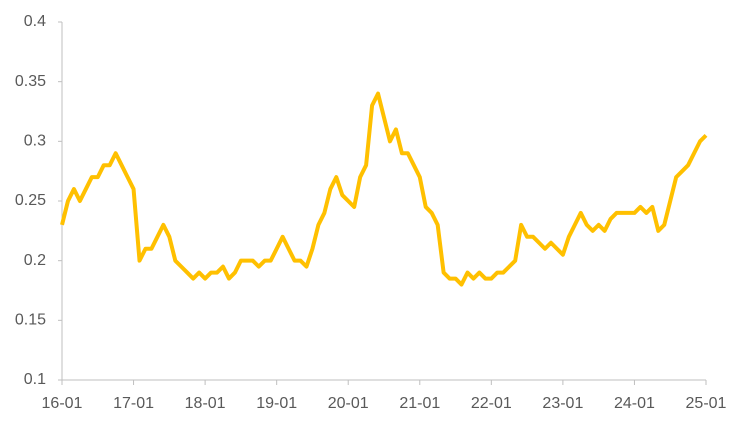  I want to click on y-tick-label: 0.35, so click(30, 81).